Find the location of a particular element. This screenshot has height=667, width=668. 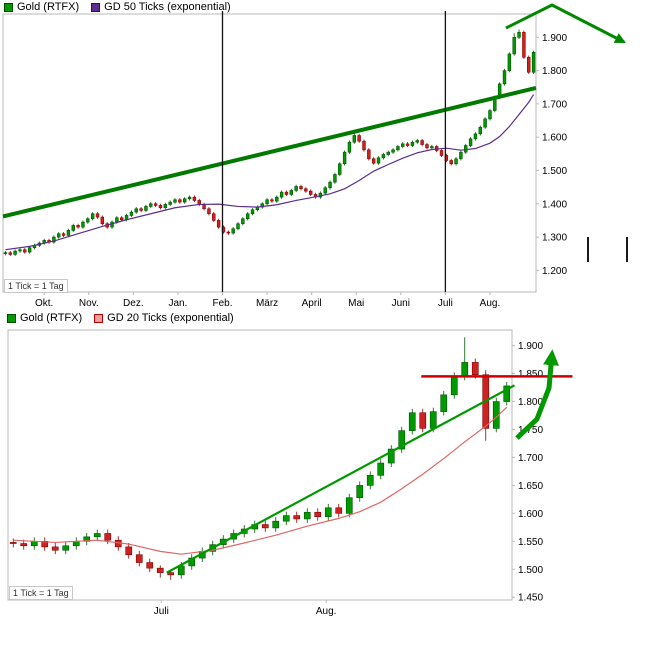

y-tick-label: 1.200 is located at coordinates (554, 271).